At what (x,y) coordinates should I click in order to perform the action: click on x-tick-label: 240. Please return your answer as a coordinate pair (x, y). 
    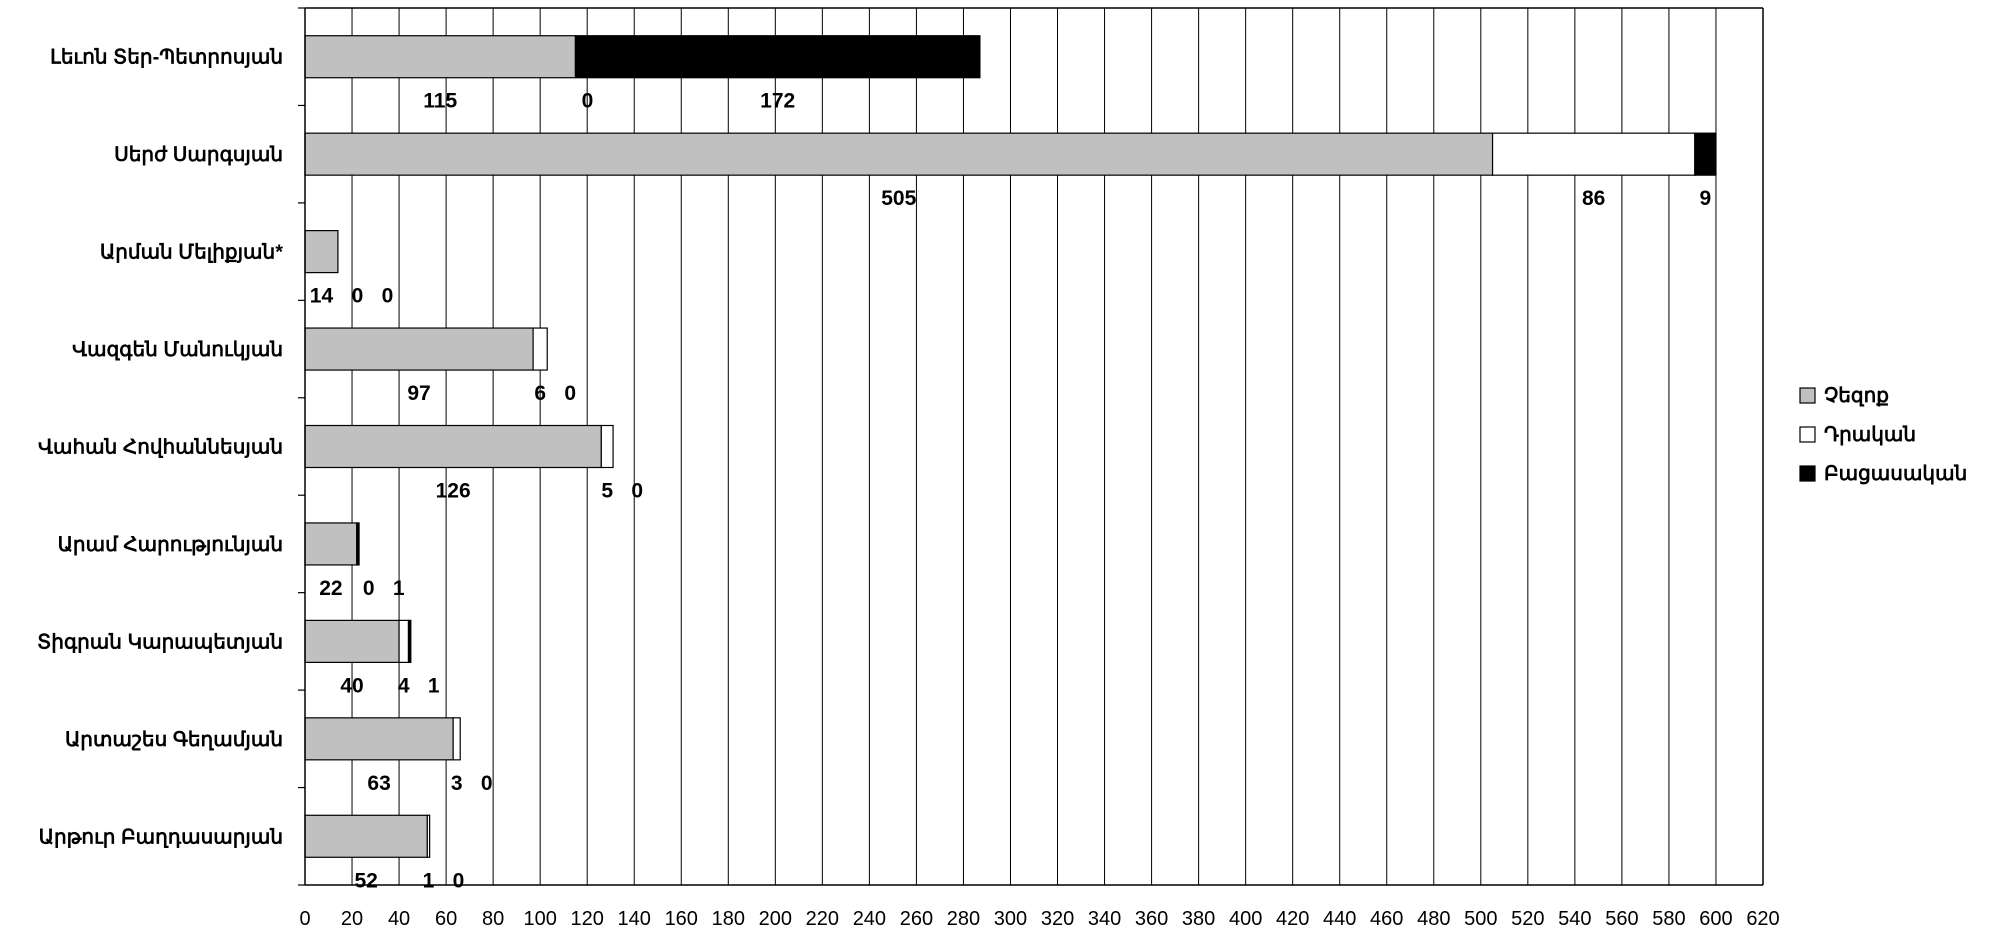
    Looking at the image, I should click on (869, 919).